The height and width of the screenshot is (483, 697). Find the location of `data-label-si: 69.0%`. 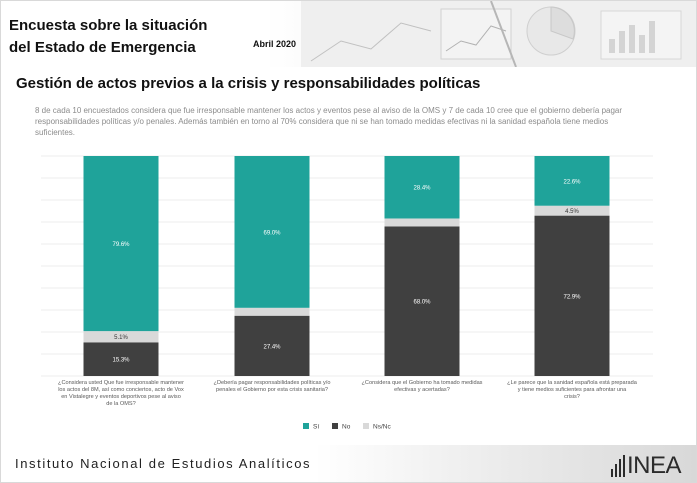

data-label-si: 69.0% is located at coordinates (272, 233).